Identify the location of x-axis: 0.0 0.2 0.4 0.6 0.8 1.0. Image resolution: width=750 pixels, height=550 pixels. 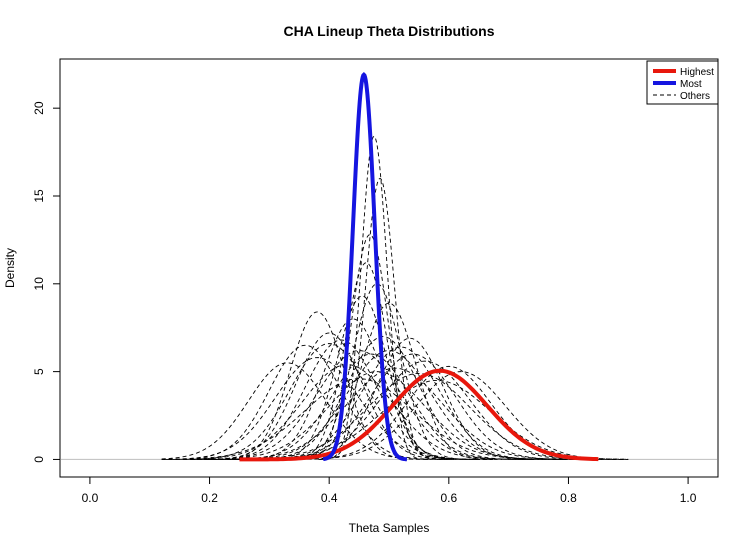
(389, 490).